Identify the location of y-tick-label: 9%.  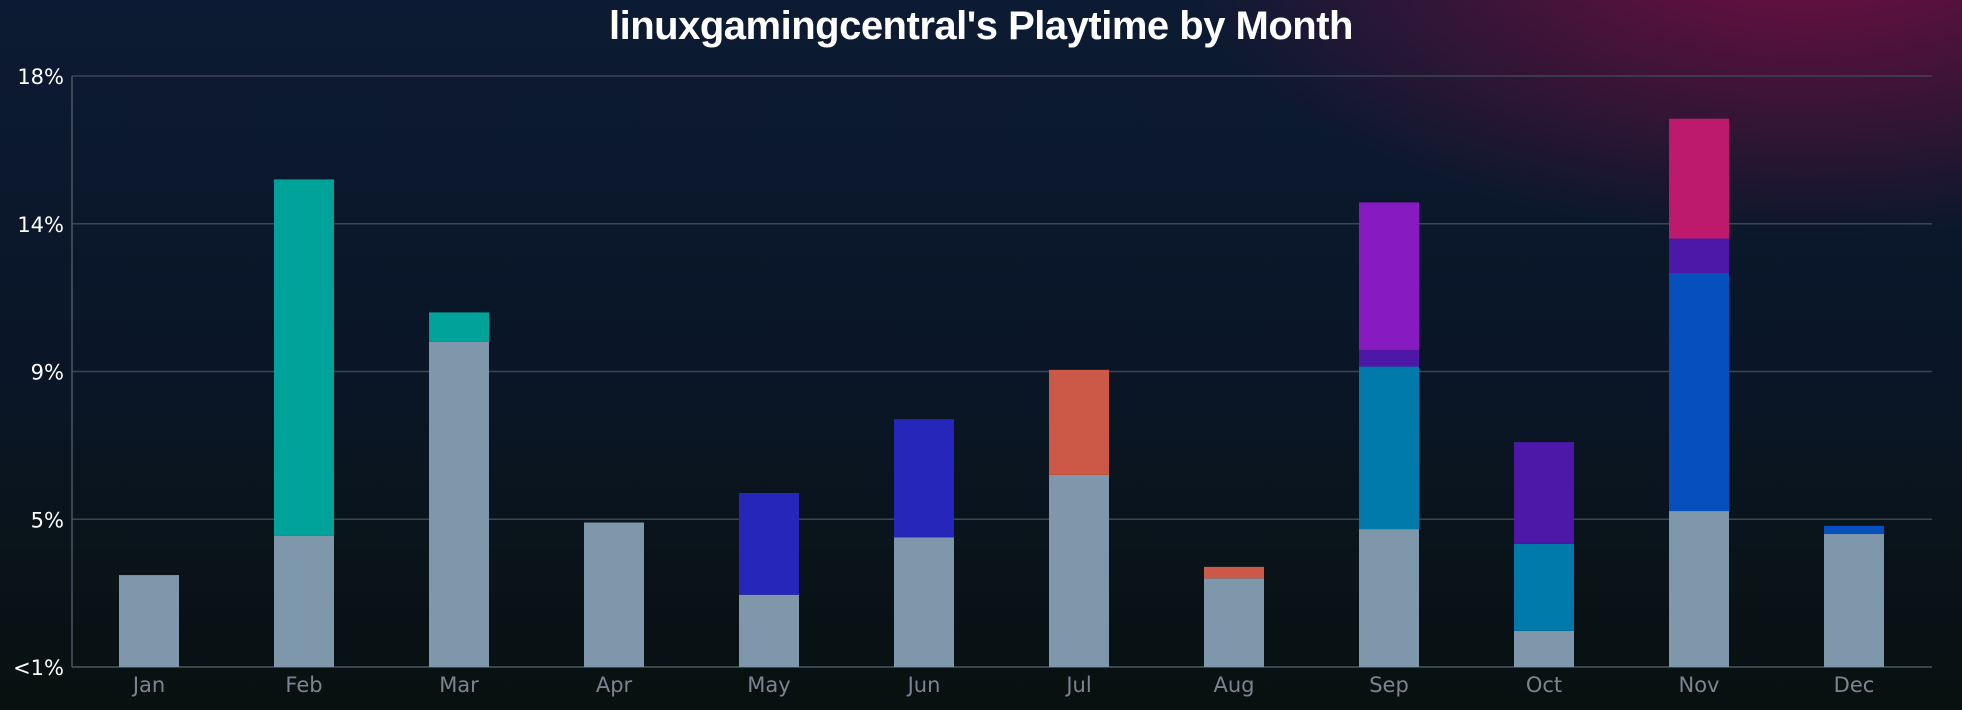
(47, 373).